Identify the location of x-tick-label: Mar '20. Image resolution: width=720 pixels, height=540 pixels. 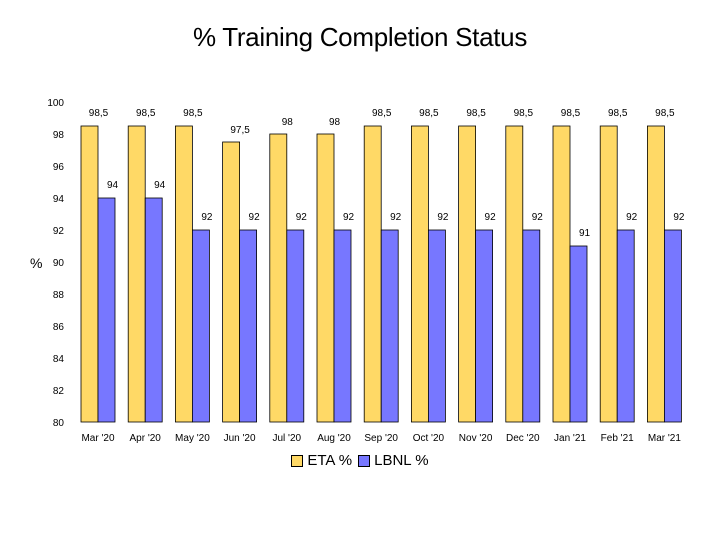
(97, 438).